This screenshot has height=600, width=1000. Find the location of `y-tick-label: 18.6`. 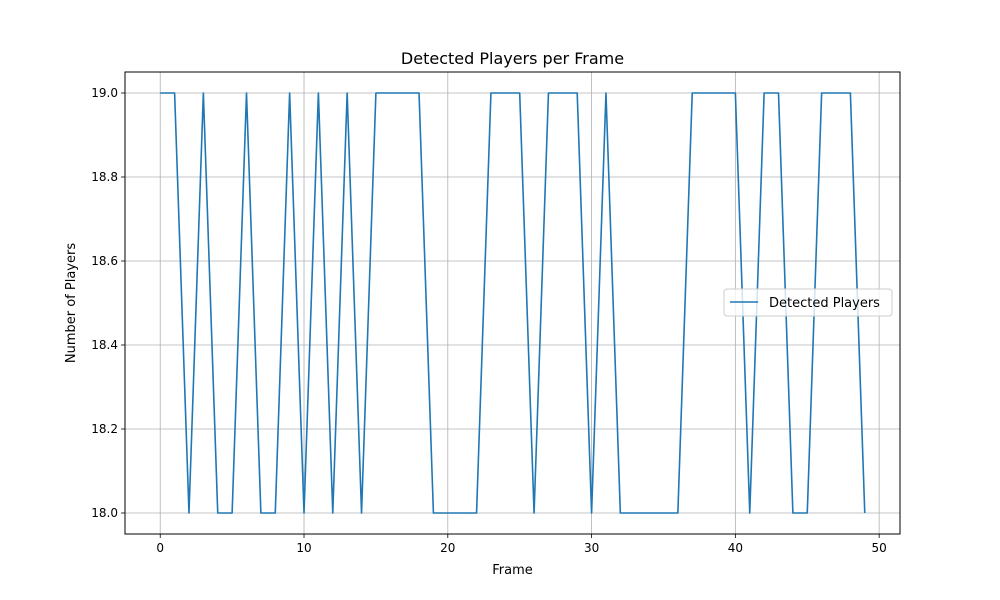

y-tick-label: 18.6 is located at coordinates (104, 261).